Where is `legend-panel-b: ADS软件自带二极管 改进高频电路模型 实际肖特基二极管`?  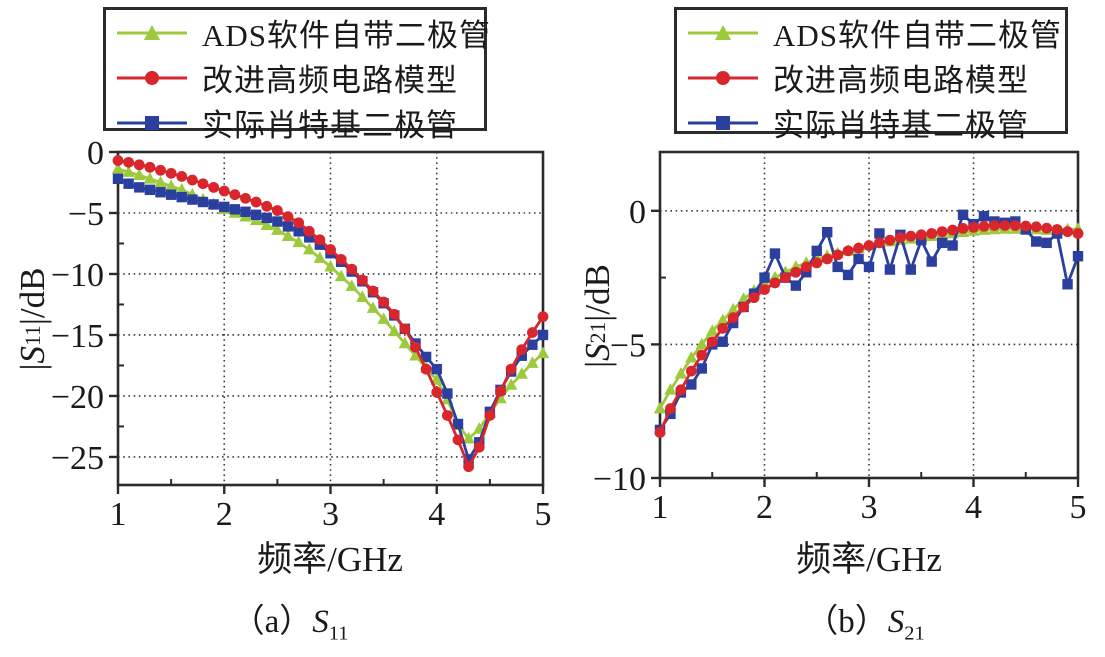
legend-panel-b: ADS软件自带二极管 改进高频电路模型 实际肖特基二极管 is located at coordinates (871, 75).